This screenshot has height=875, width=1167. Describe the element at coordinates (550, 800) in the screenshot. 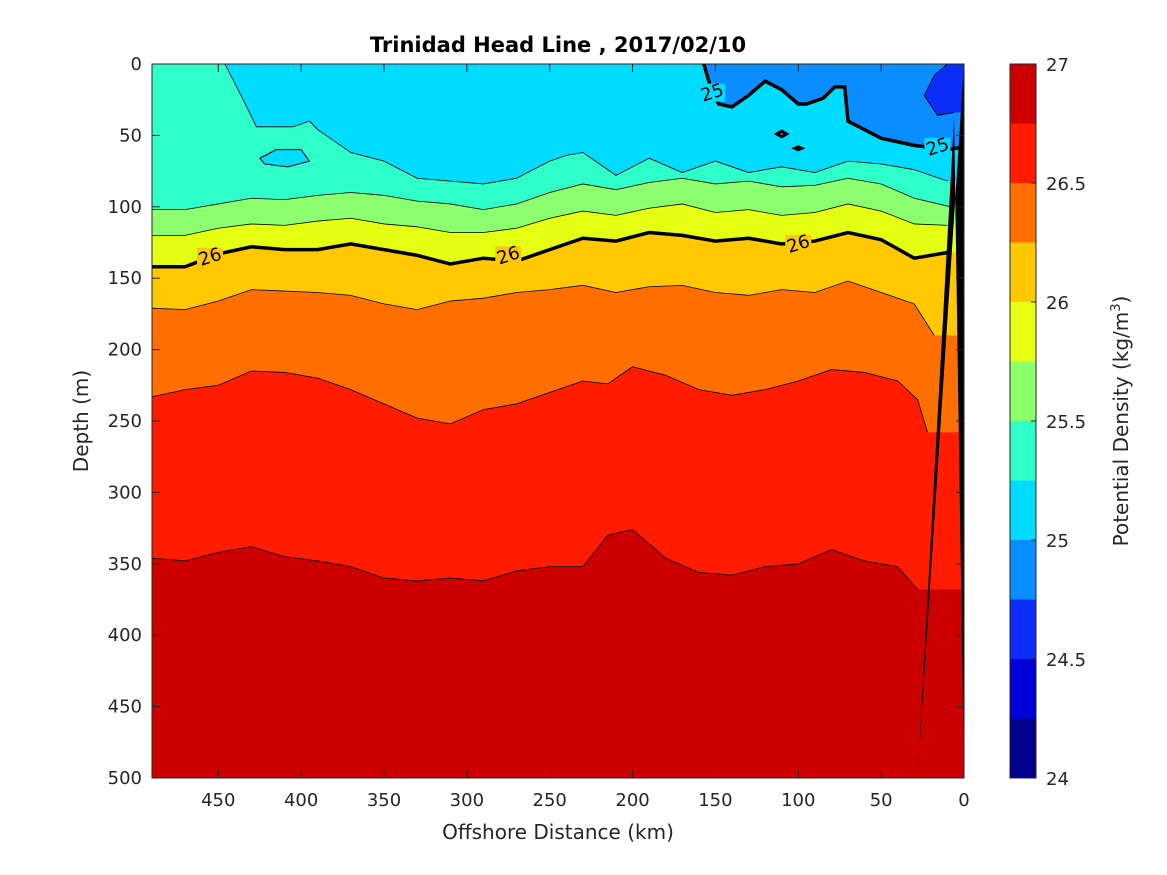

I see `x-tick-label: 250` at that location.